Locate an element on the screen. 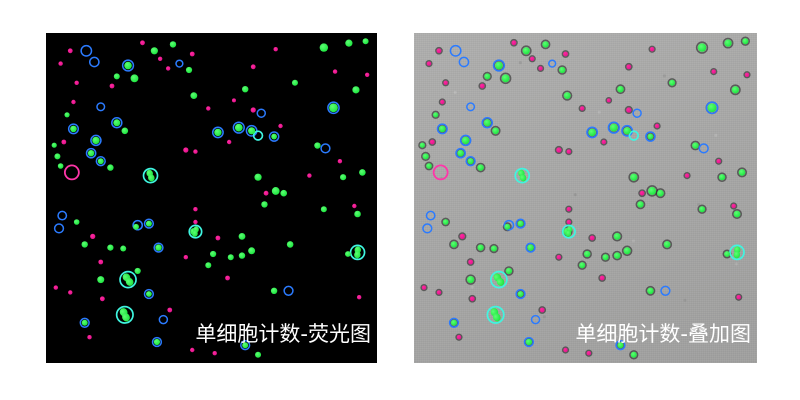 Image resolution: width=800 pixels, height=400 pixels. overlay-panel-caption: 单细胞计数-叠加图 is located at coordinates (663, 334).